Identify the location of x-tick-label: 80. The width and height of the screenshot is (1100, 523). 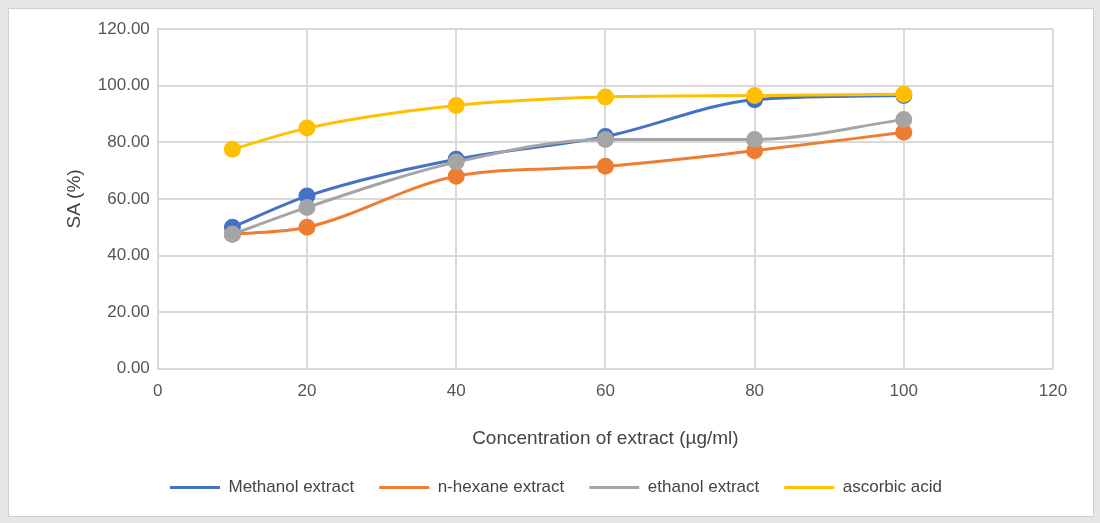
(755, 390).